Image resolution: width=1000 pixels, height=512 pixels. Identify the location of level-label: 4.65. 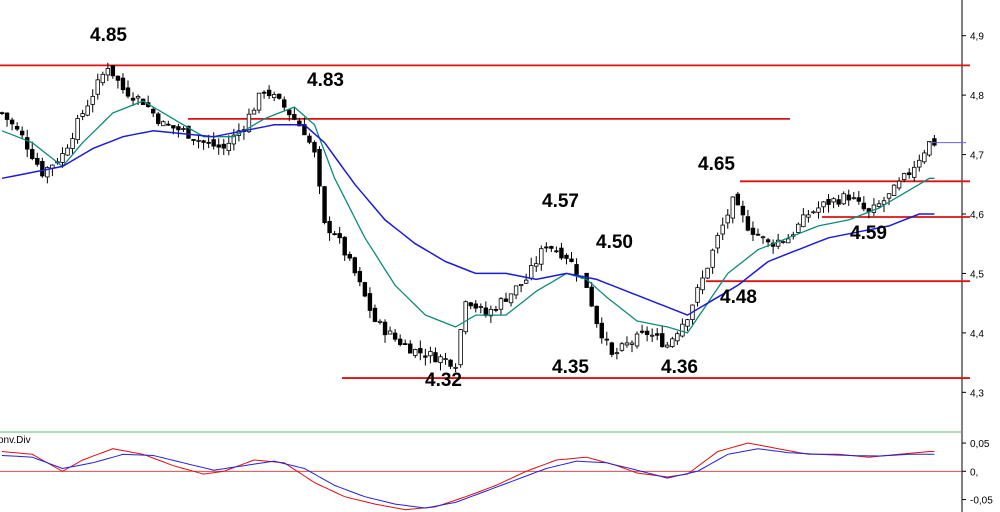
(716, 164).